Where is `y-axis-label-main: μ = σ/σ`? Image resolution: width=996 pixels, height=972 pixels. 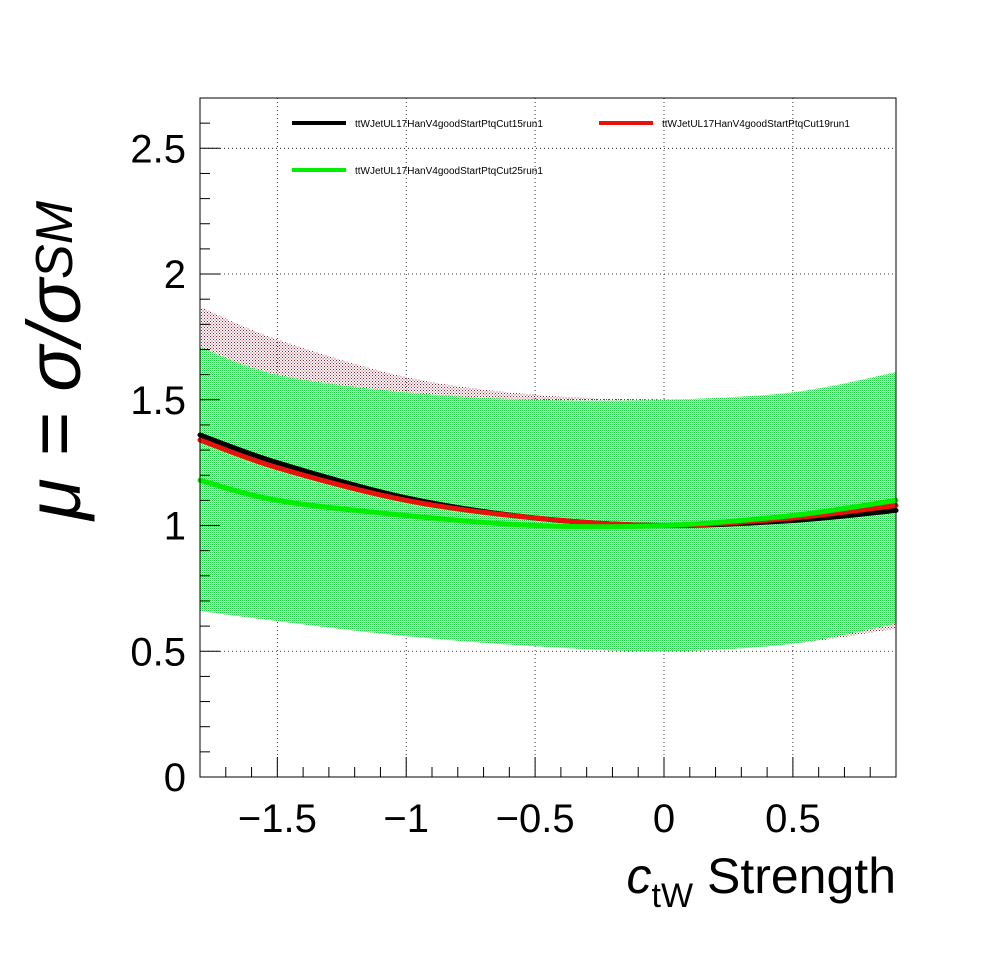 y-axis-label-main: μ = σ/σ is located at coordinates (54, 399).